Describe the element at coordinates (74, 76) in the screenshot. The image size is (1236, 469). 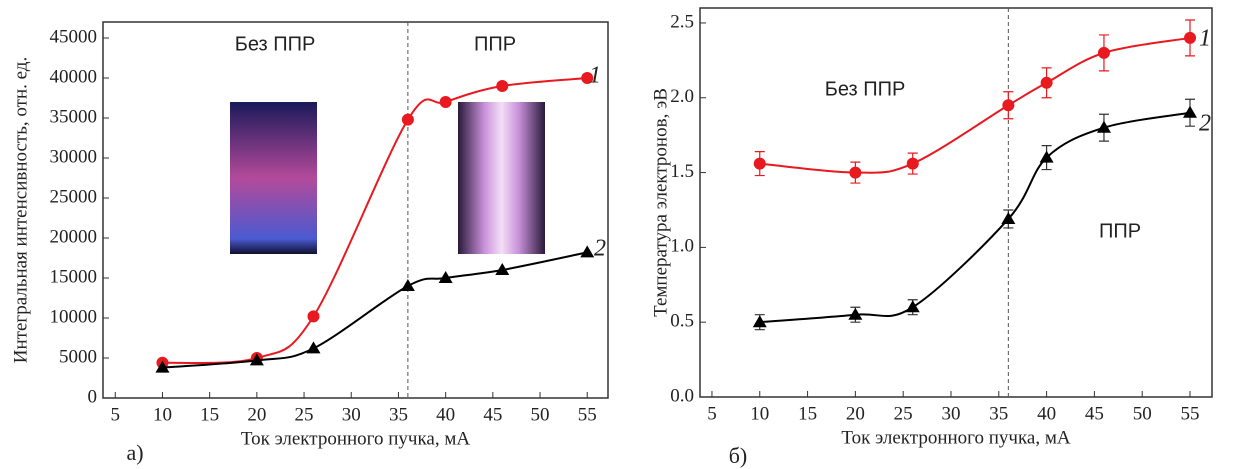
I see `y-tick-label: 40000` at that location.